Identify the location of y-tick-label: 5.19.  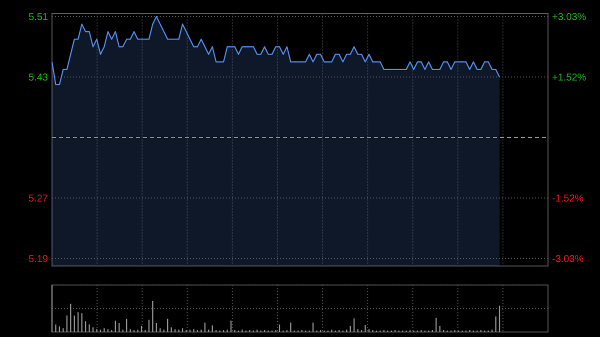
(38, 259).